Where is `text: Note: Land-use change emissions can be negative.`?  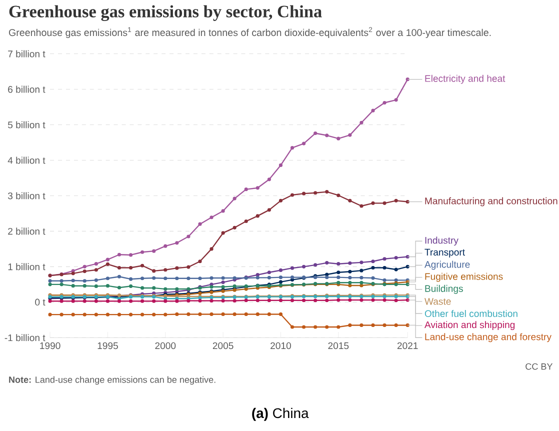 text: Note: Land-use change emissions can be negative. is located at coordinates (112, 380).